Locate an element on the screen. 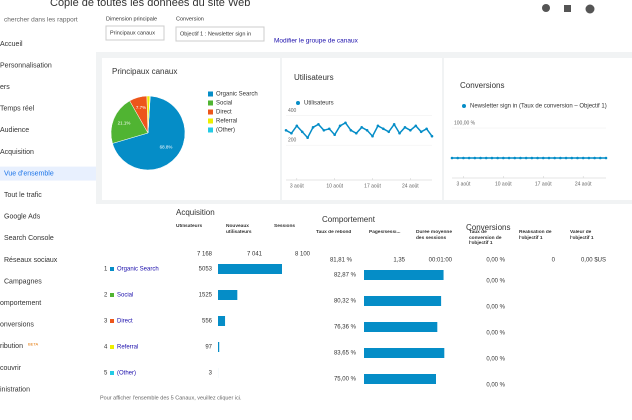 This screenshot has width=632, height=420. series-line is located at coordinates (359, 130).